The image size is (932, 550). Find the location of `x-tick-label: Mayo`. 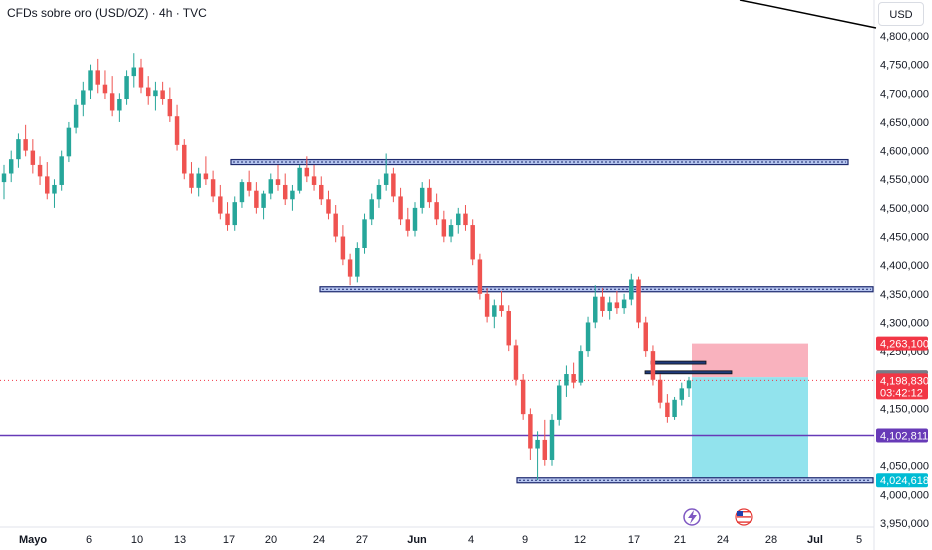

x-tick-label: Mayo is located at coordinates (33, 540).